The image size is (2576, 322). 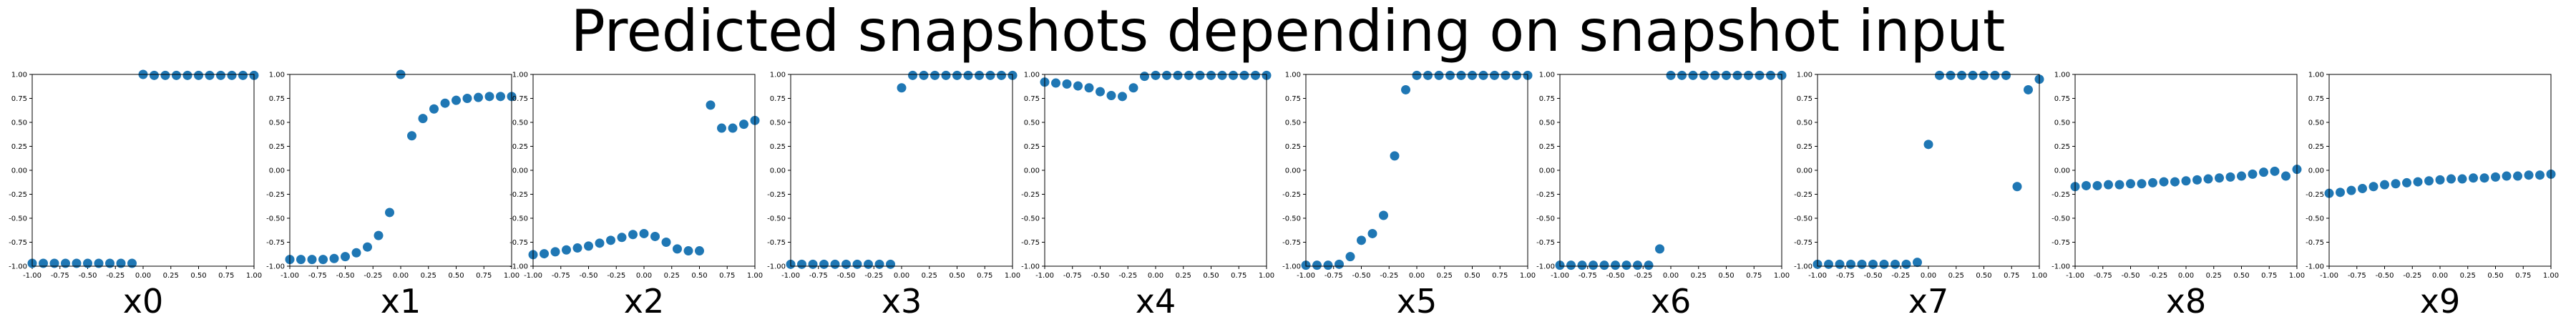 What do you see at coordinates (518, 219) in the screenshot?
I see `y-tick-label: -0.50` at bounding box center [518, 219].